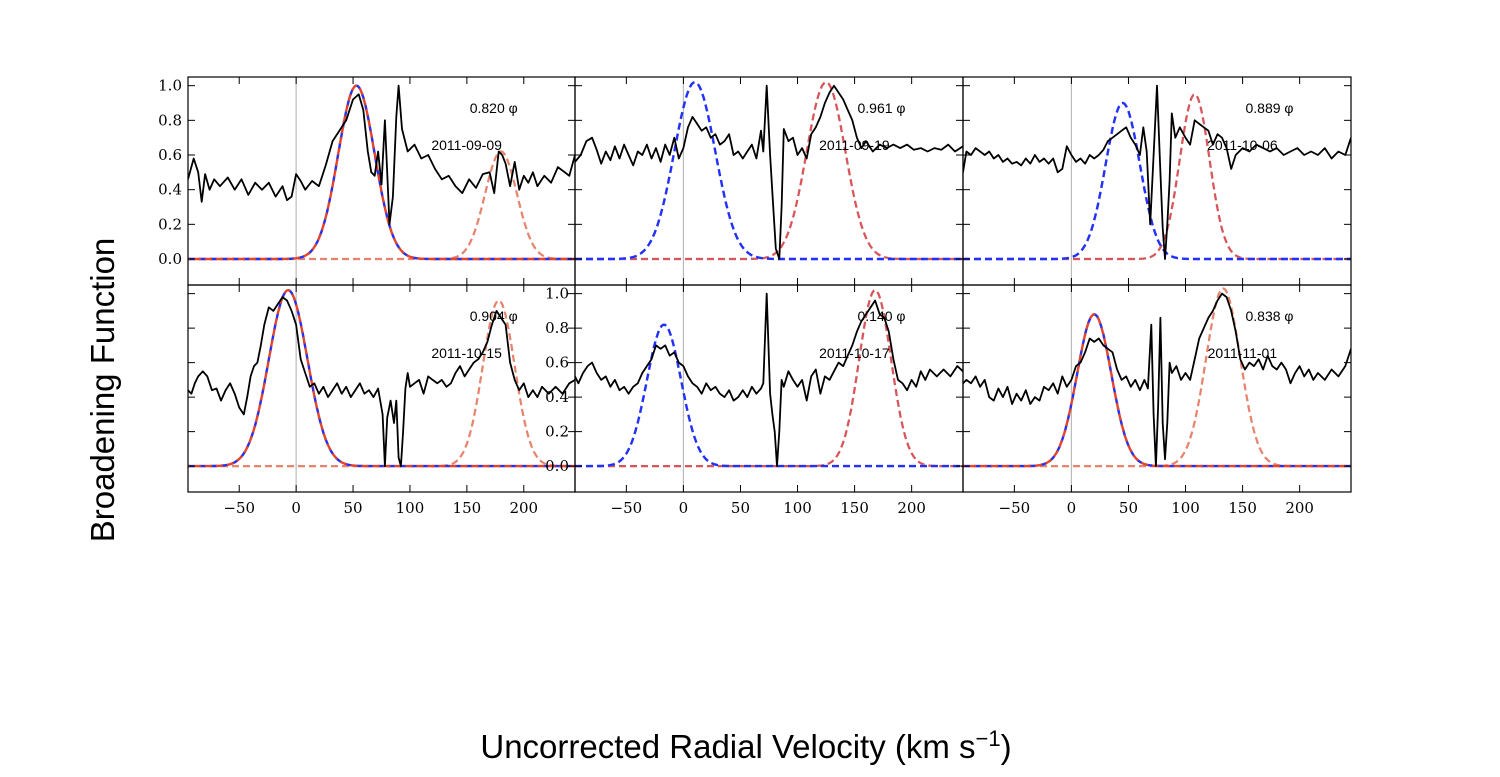  Describe the element at coordinates (1270, 108) in the screenshot. I see `phase-label: 0.889 φ` at that location.